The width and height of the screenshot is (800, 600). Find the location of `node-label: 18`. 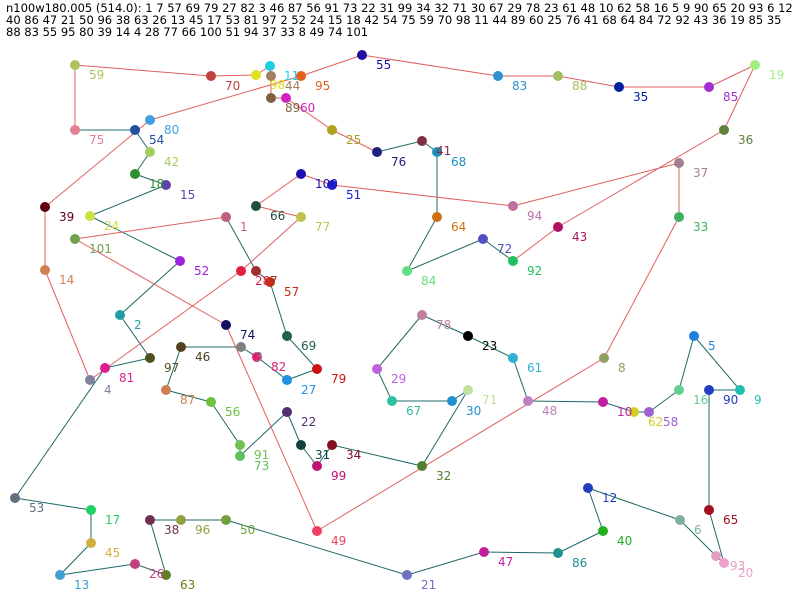

node-label: 18 is located at coordinates (156, 184).